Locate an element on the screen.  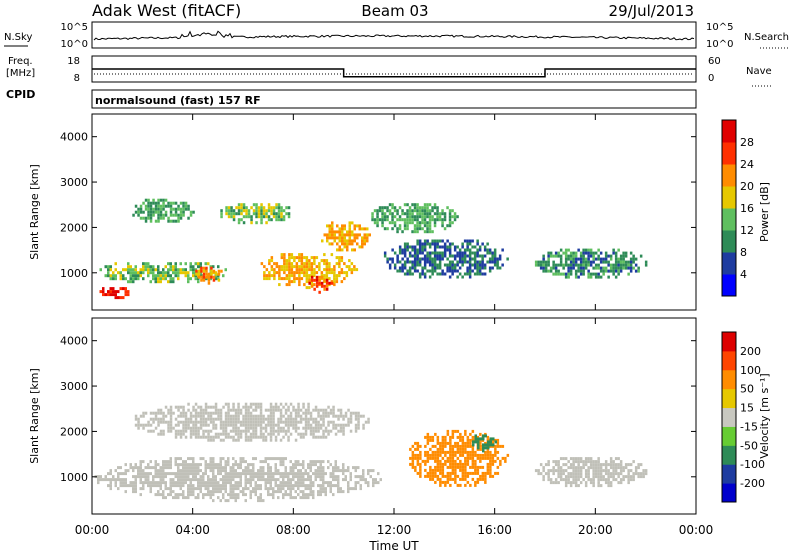
power-colorbar-swatch is located at coordinates (729, 219).